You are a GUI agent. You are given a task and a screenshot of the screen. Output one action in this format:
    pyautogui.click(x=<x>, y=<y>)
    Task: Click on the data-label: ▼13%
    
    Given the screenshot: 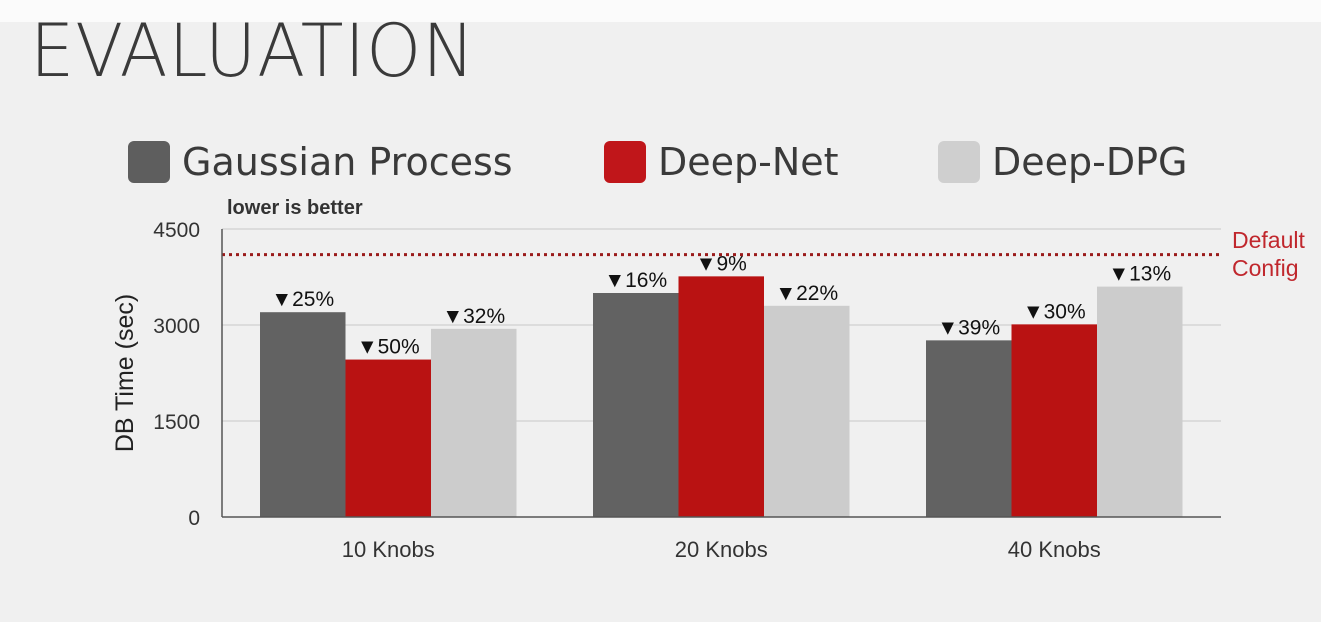 What is the action you would take?
    pyautogui.click(x=1139, y=274)
    